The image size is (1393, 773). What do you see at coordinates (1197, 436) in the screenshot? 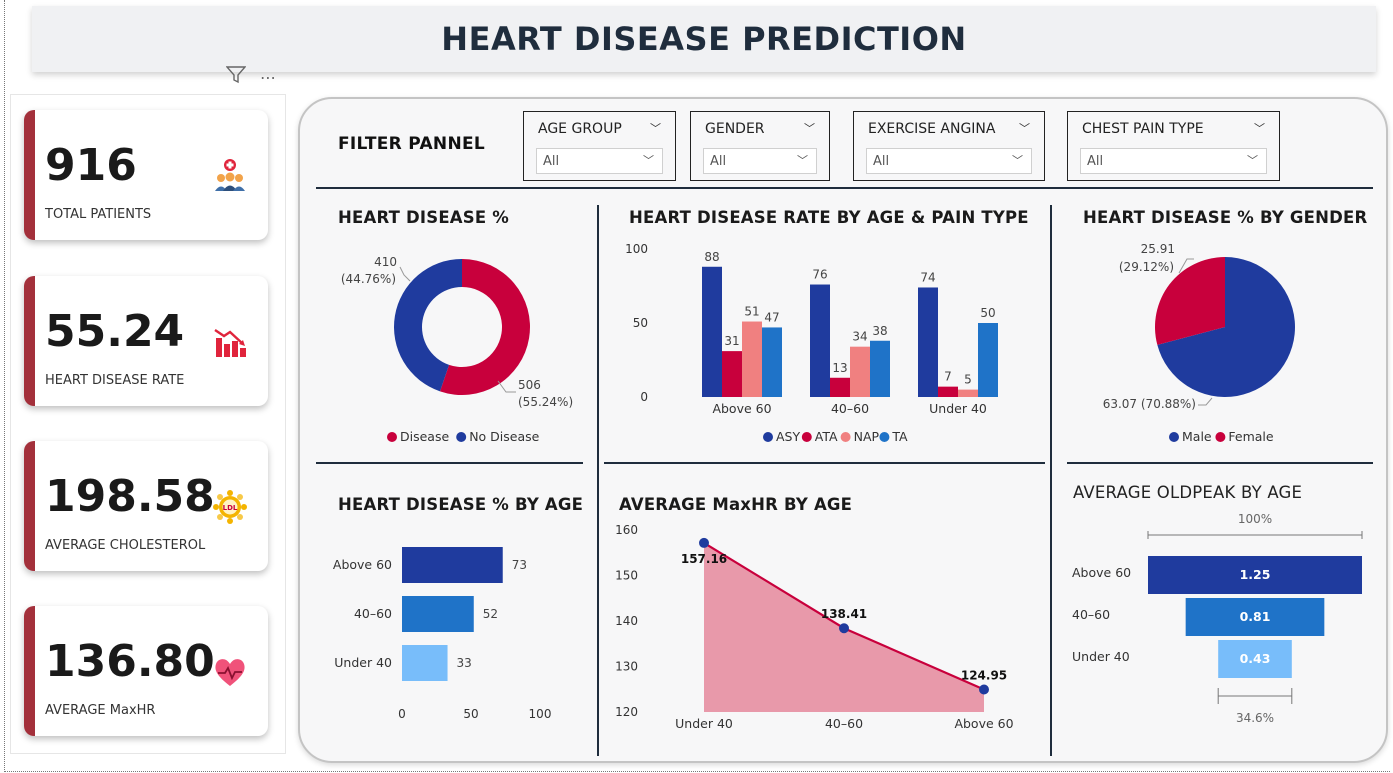
I see `legend-label: Male` at bounding box center [1197, 436].